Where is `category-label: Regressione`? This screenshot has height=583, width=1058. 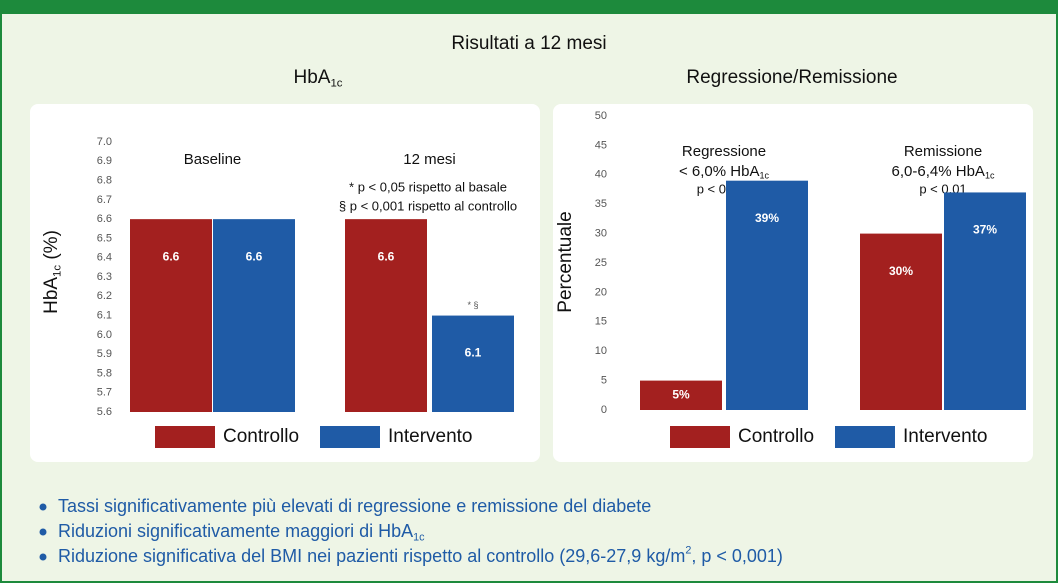 category-label: Regressione is located at coordinates (724, 151).